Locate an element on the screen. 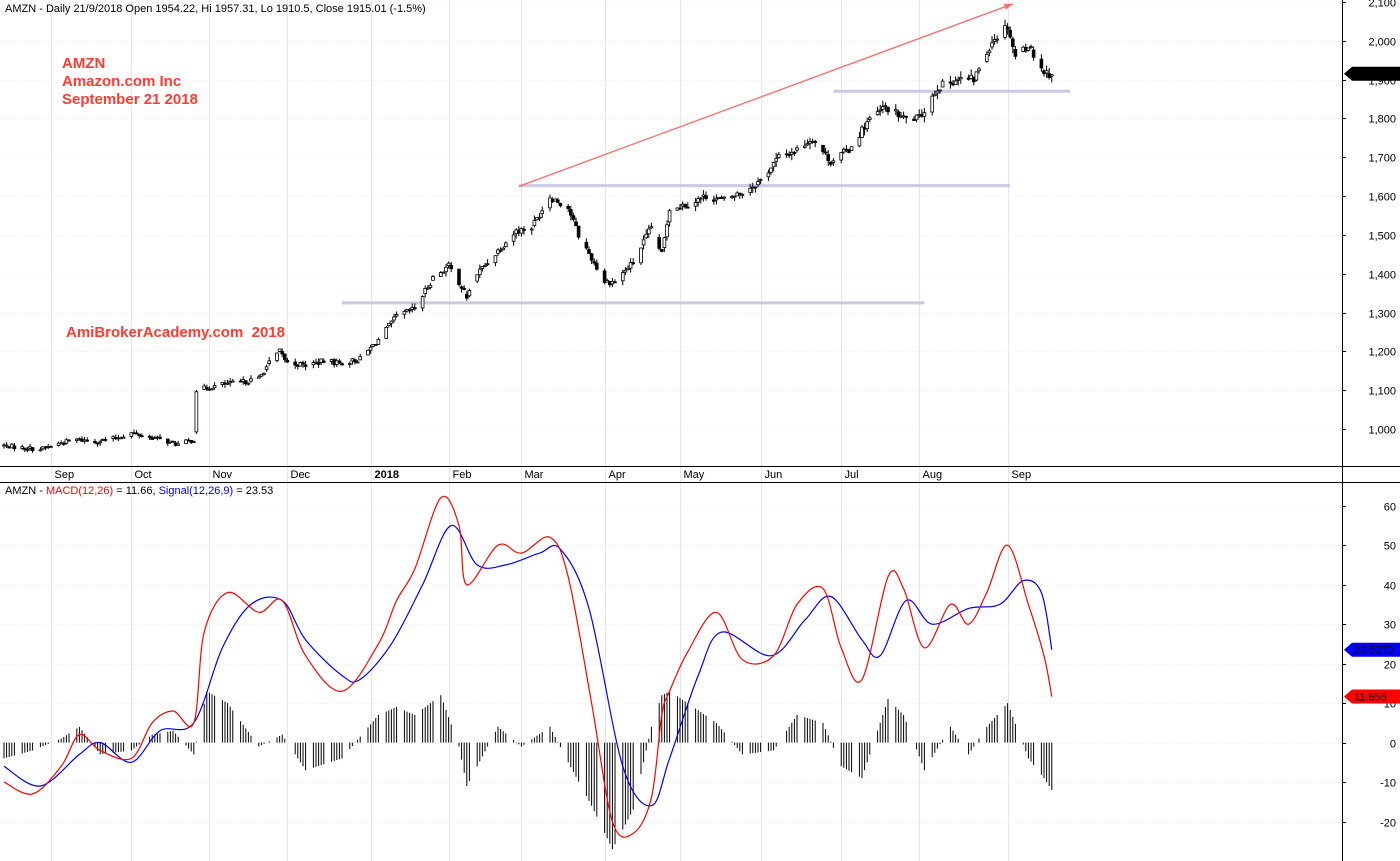 The width and height of the screenshot is (1400, 861). month-tick-label: Dec is located at coordinates (301, 475).